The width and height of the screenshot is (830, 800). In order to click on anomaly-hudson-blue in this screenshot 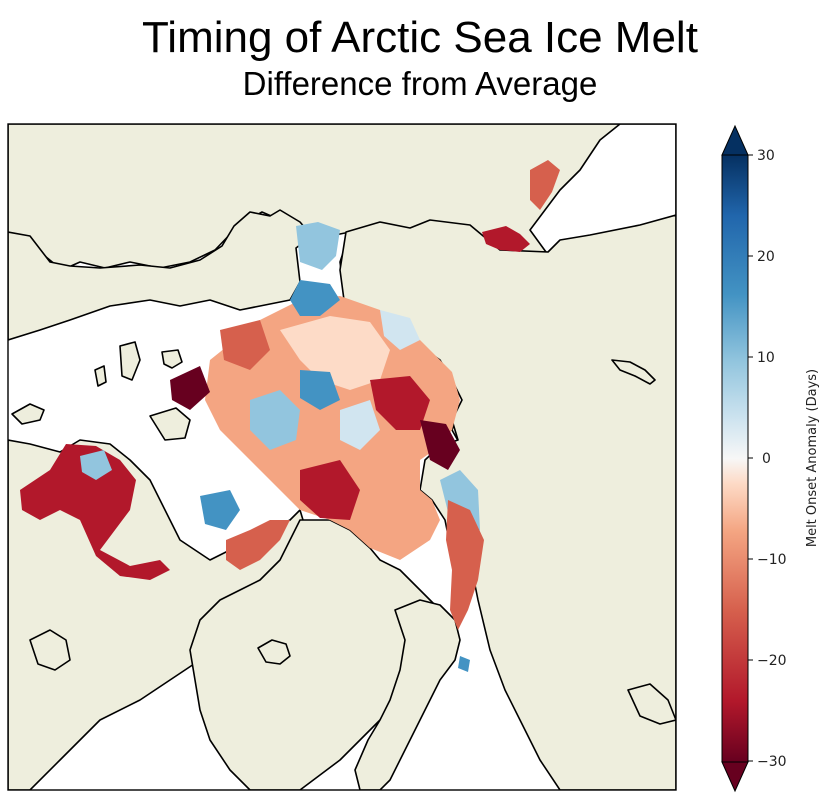, I will do `click(96, 465)`.